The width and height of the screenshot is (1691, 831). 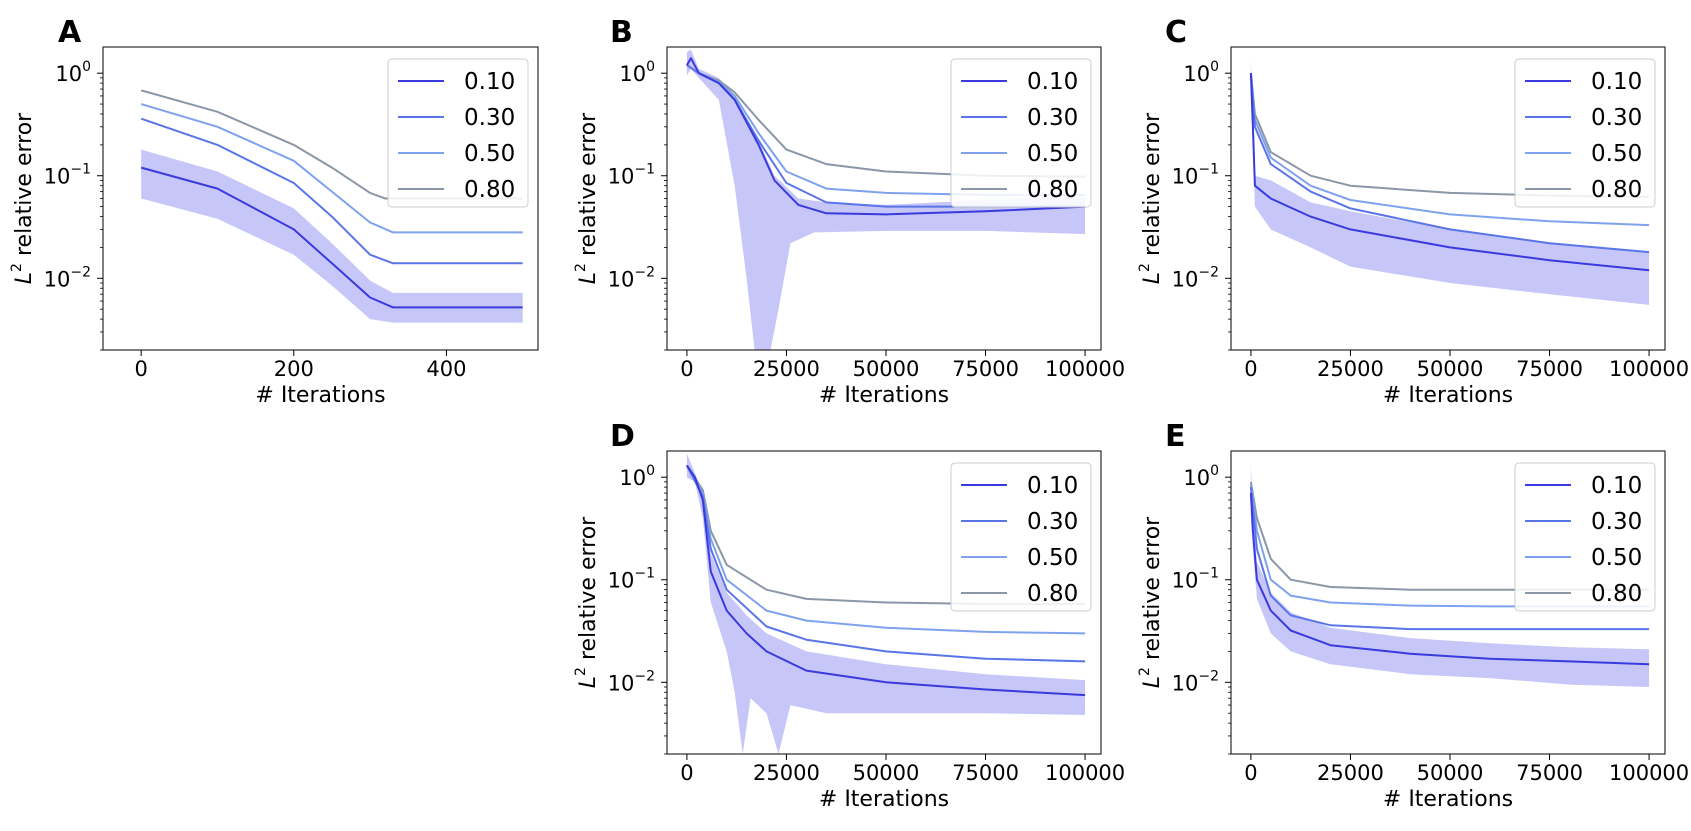 I want to click on panel-letter: B, so click(x=621, y=32).